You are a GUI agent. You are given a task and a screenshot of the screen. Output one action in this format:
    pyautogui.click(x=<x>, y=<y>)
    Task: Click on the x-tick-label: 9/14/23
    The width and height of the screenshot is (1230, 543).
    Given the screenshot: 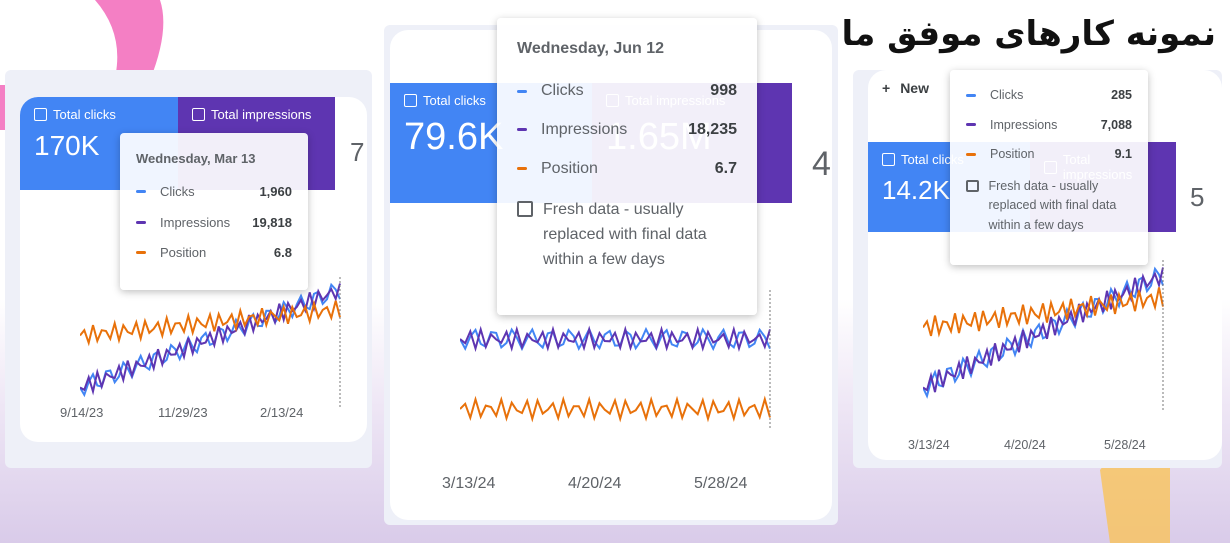 What is the action you would take?
    pyautogui.click(x=82, y=412)
    